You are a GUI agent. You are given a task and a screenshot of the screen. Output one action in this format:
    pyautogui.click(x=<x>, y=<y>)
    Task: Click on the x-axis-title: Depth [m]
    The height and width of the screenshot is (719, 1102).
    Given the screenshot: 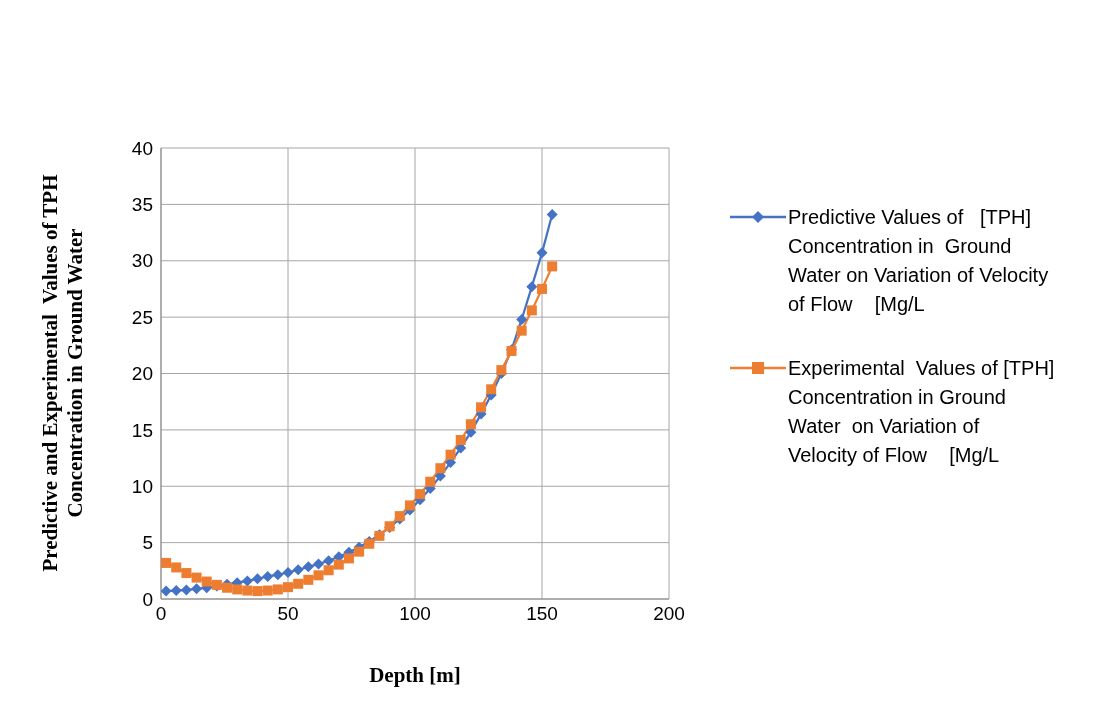 What is the action you would take?
    pyautogui.click(x=415, y=675)
    